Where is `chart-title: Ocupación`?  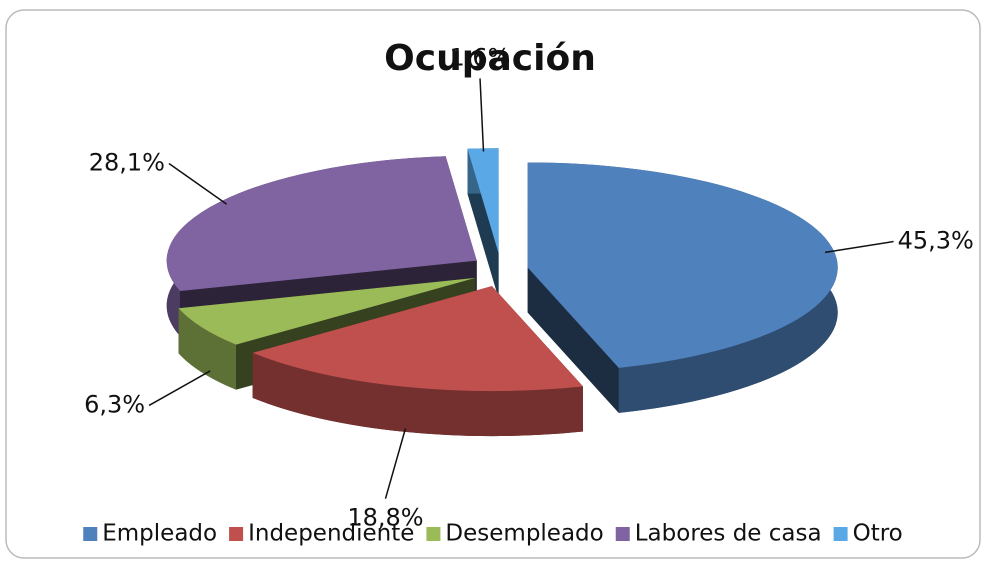 chart-title: Ocupación is located at coordinates (490, 58).